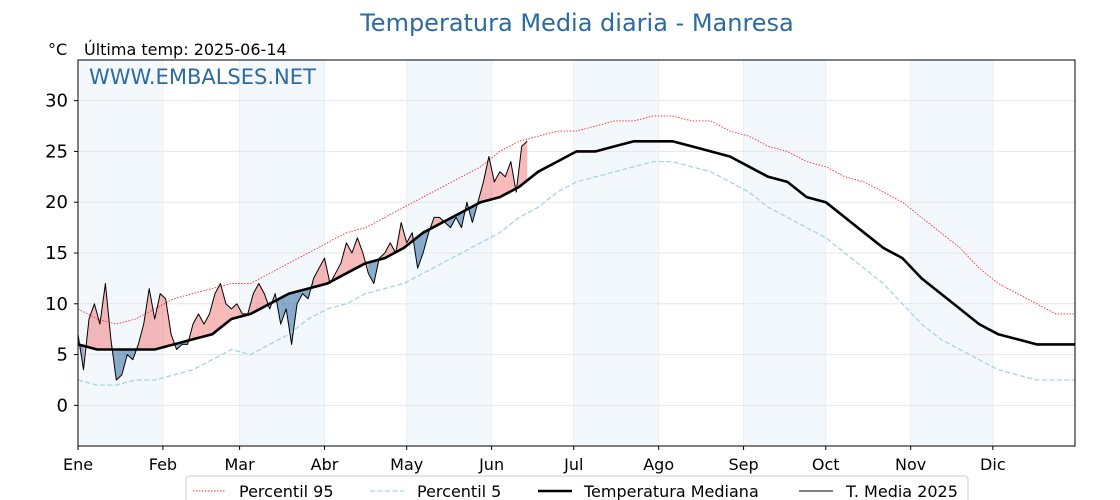 This screenshot has height=500, width=1120. I want to click on legend-label-mediana: Temperatura Mediana, so click(671, 491).